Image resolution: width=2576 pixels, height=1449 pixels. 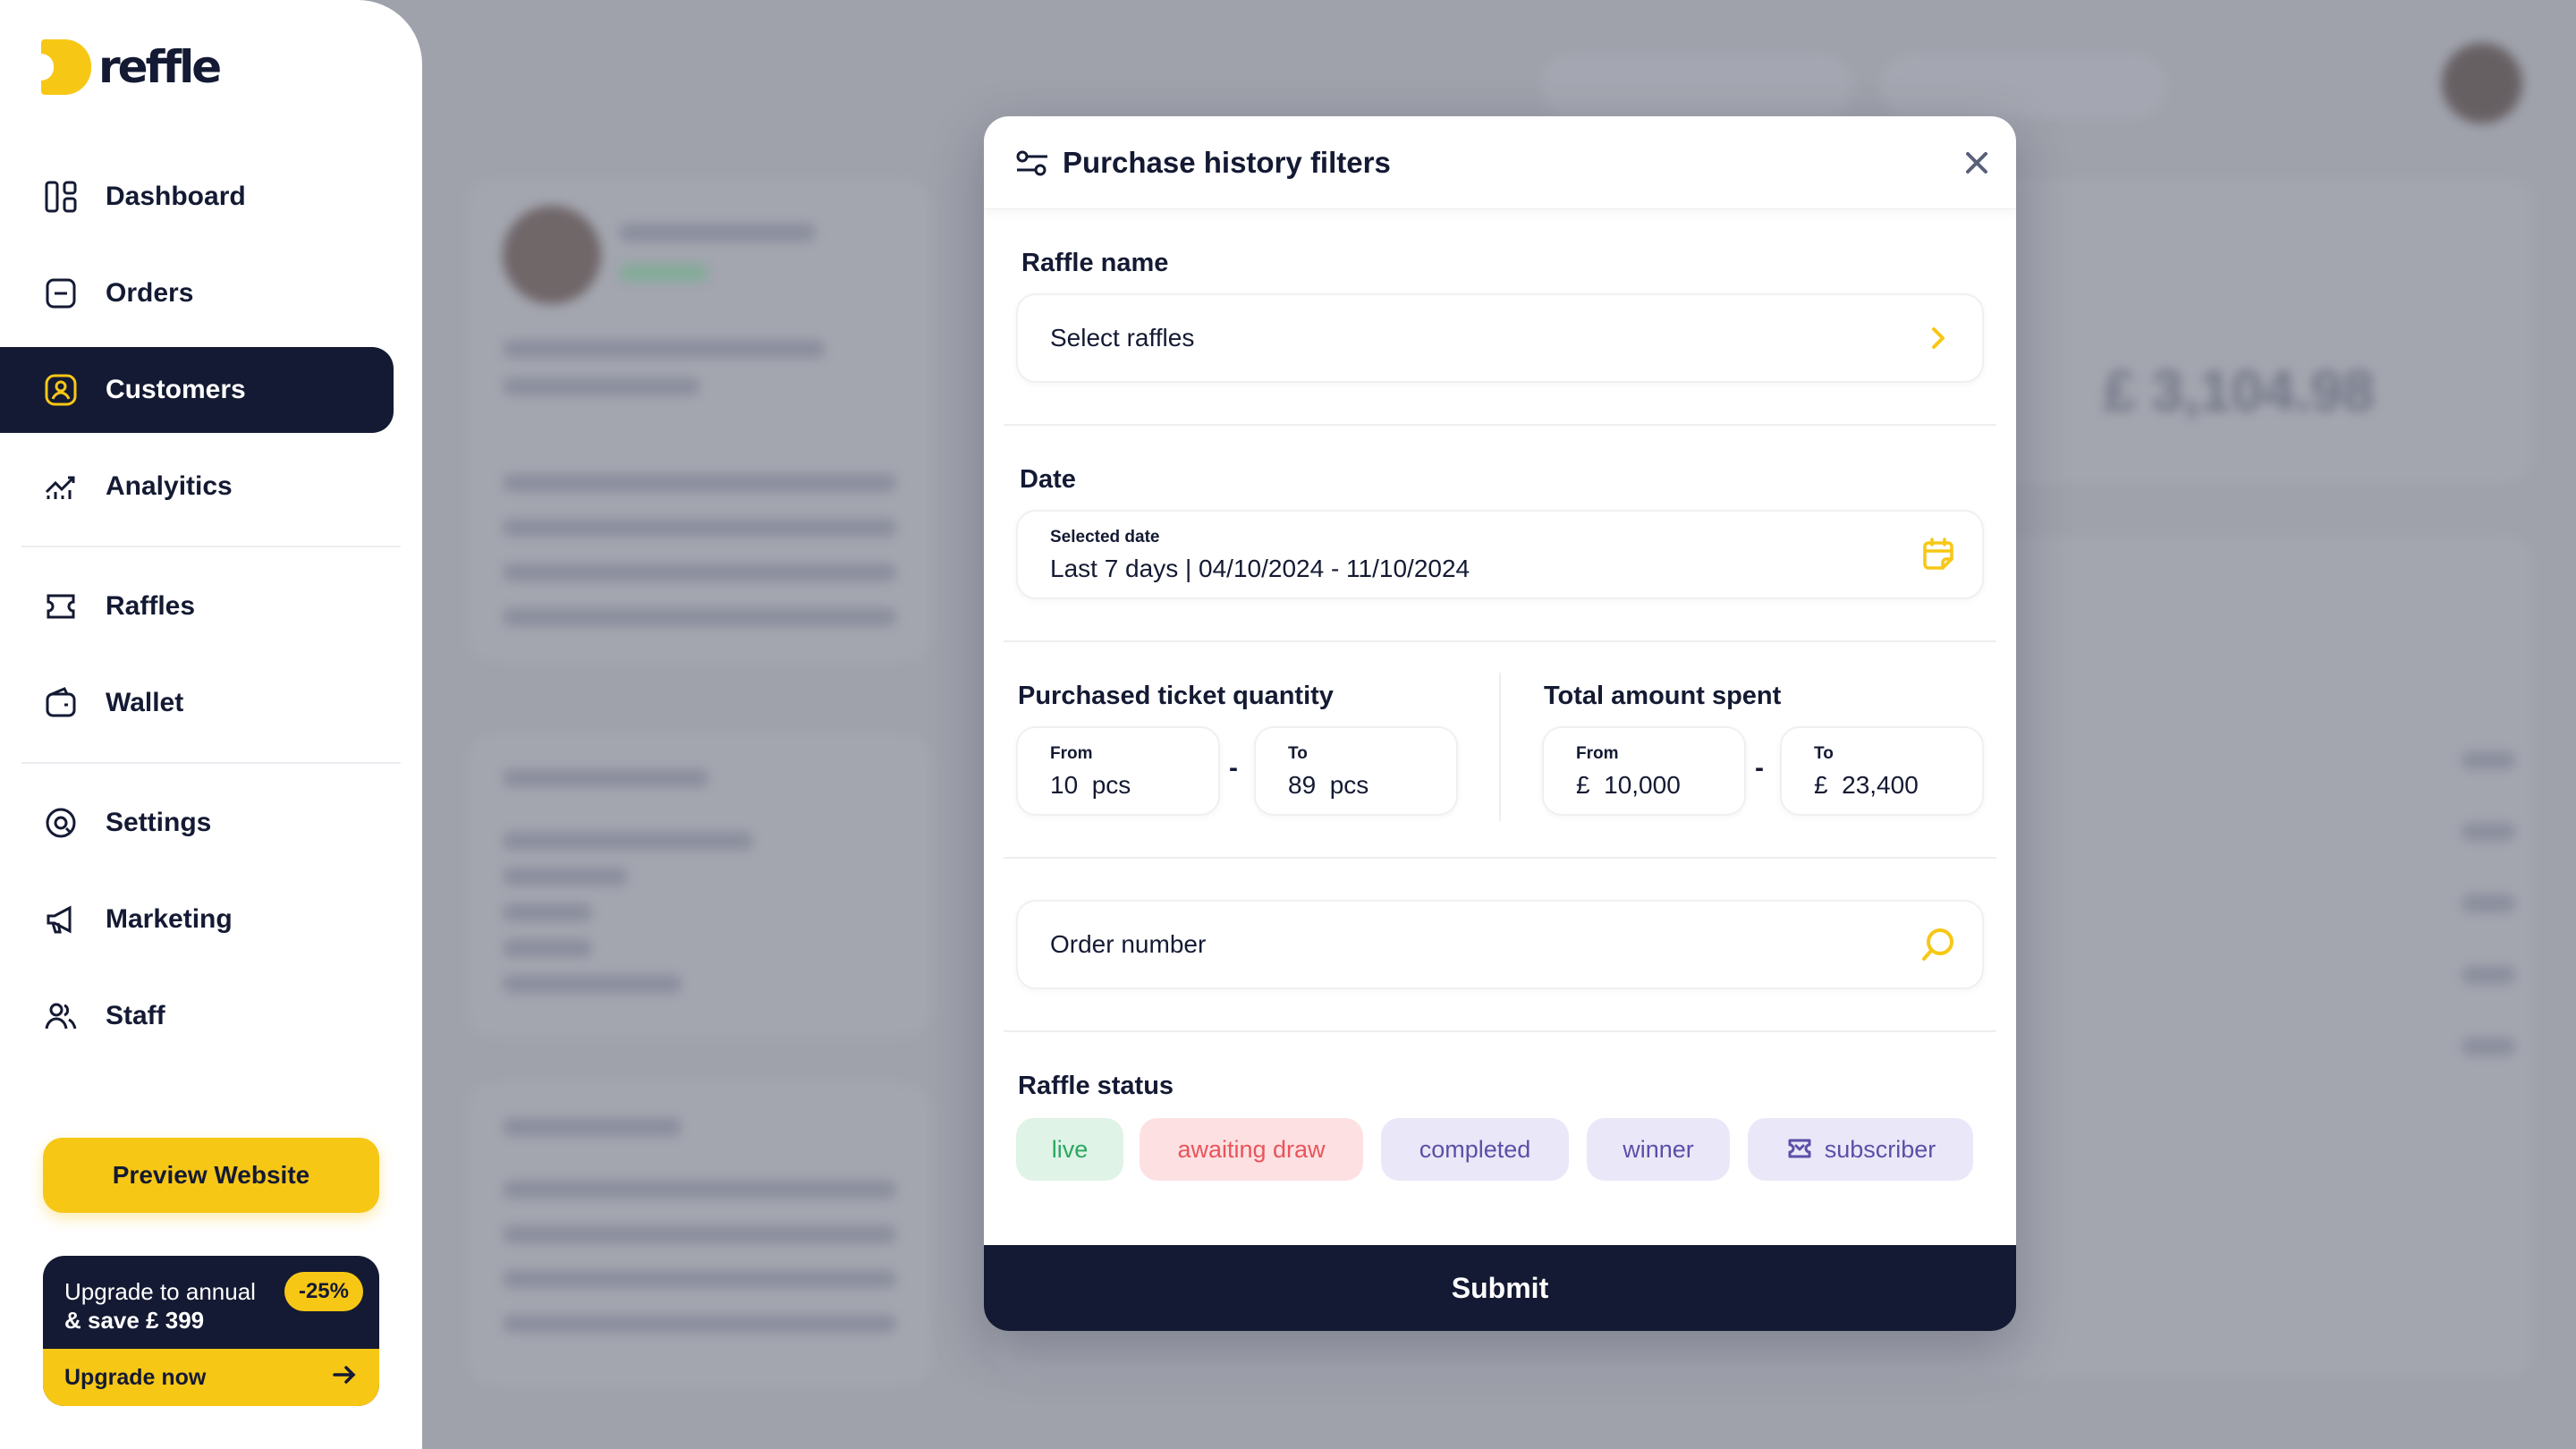 What do you see at coordinates (1328, 785) in the screenshot?
I see `quantity-to-value: 89 pcs` at bounding box center [1328, 785].